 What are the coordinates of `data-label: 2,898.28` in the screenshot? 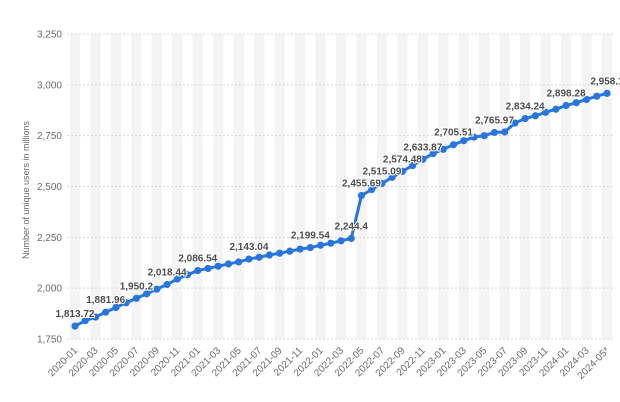 It's located at (566, 94).